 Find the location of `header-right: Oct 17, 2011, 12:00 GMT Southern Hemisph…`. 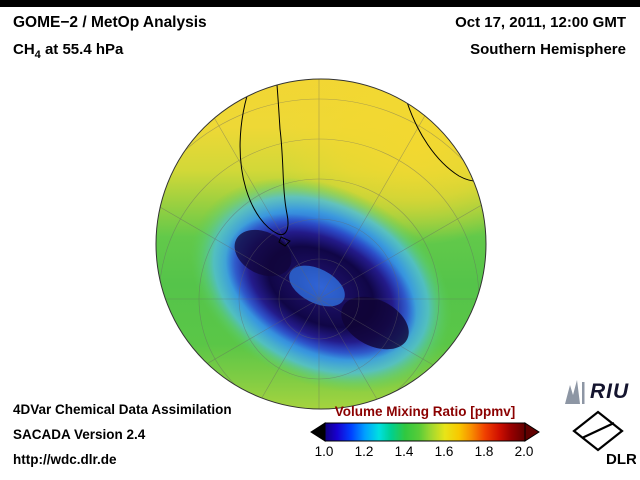

header-right: Oct 17, 2011, 12:00 GMT Southern Hemisph… is located at coordinates (540, 36).